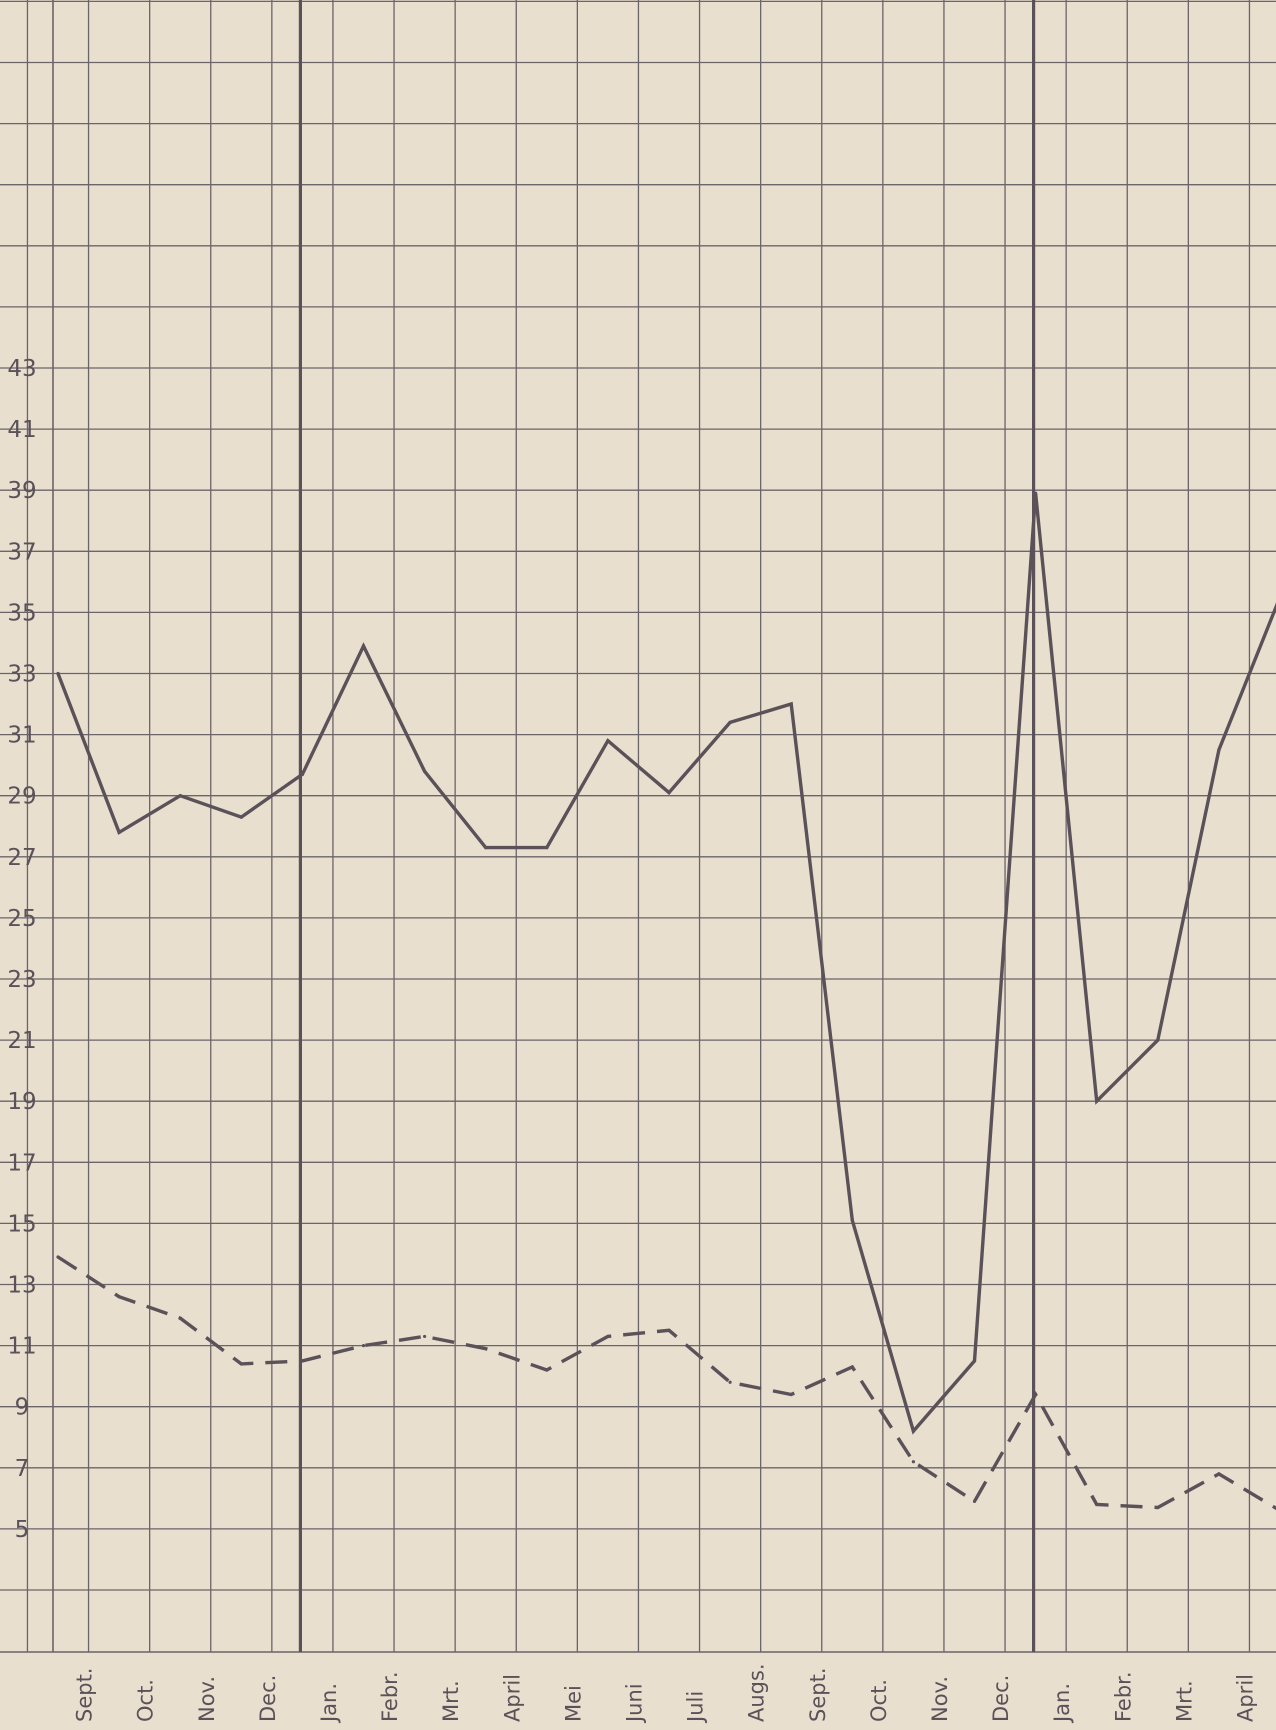 This screenshot has width=1276, height=1730. What do you see at coordinates (696, 1707) in the screenshot?
I see `x-tick-label: Juli` at bounding box center [696, 1707].